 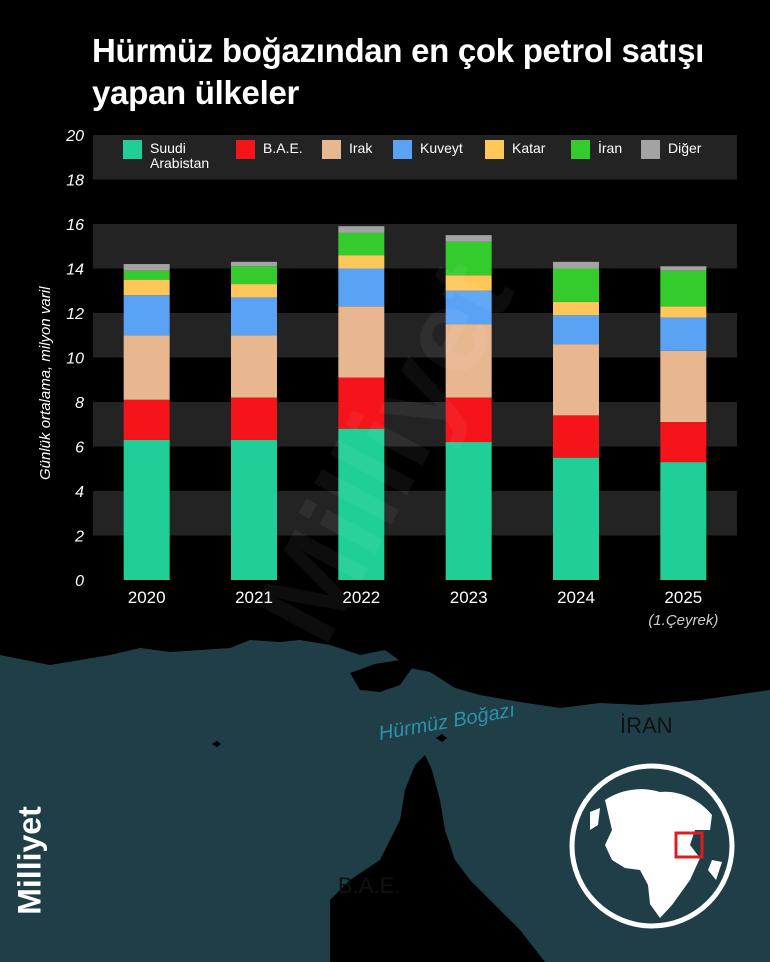 What do you see at coordinates (74, 359) in the screenshot?
I see `y-axis-ticks: 0 2 4 6 8 10 12 14 16 18 20` at bounding box center [74, 359].